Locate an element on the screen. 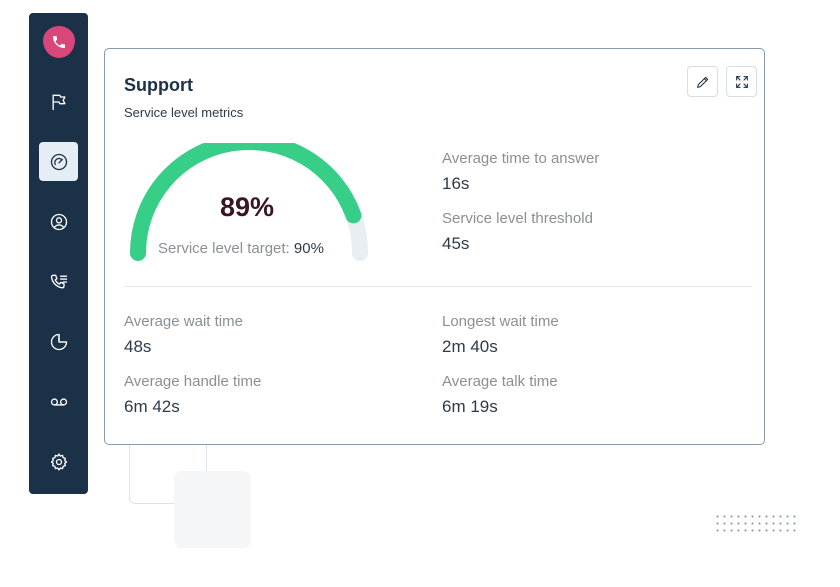  sidebar-item-dashboard is located at coordinates (58, 161).